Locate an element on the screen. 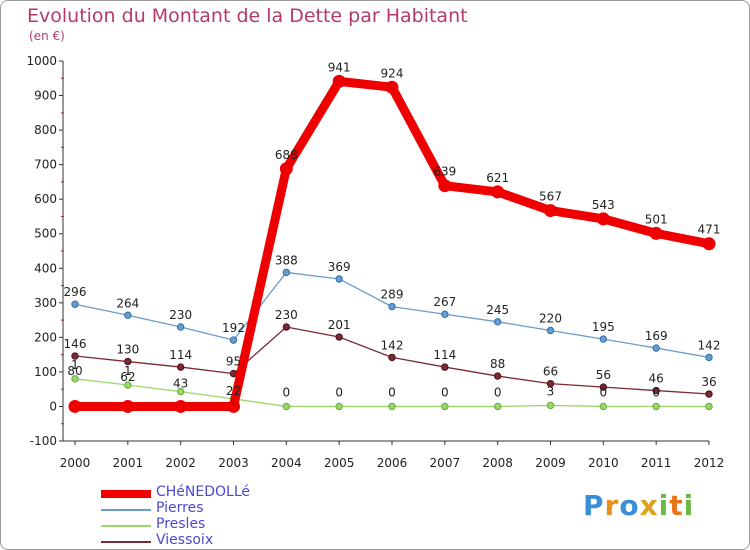 This screenshot has width=750, height=550. data-label: 62 is located at coordinates (127, 377).